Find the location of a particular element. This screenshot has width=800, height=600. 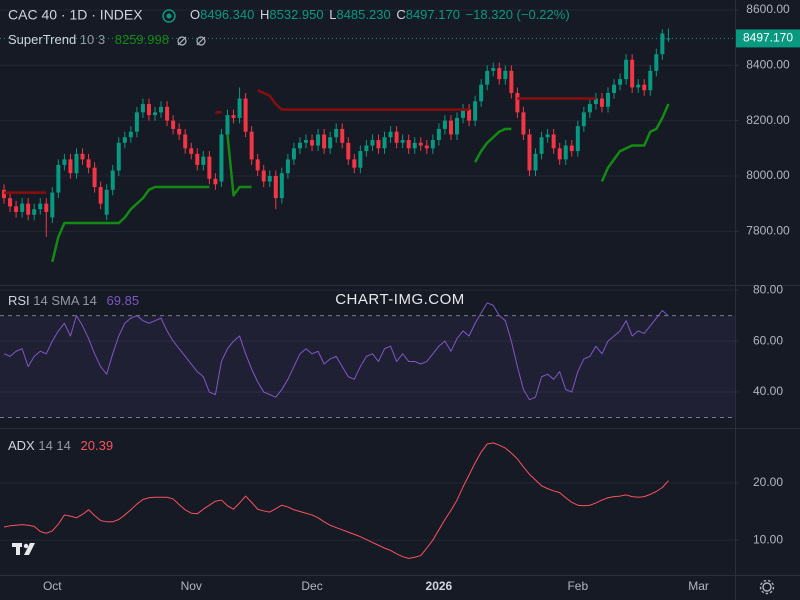

x-tick-label: Nov is located at coordinates (191, 586).